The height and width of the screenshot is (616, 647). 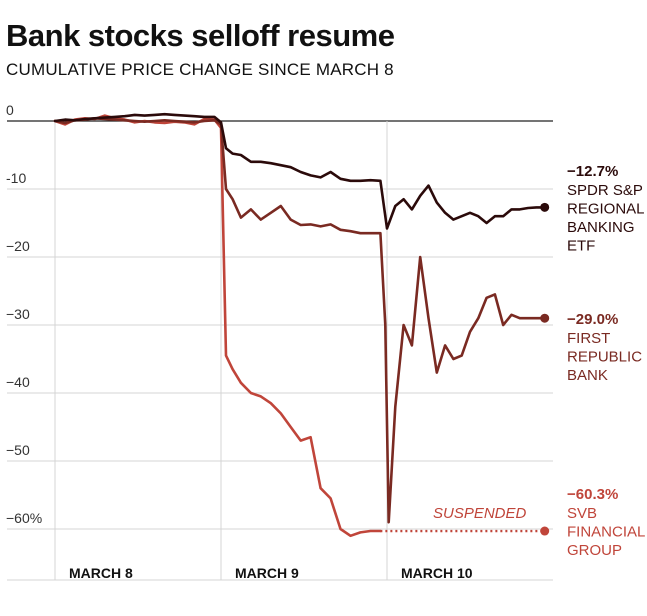 I want to click on y-tick-label: -10, so click(x=16, y=178).